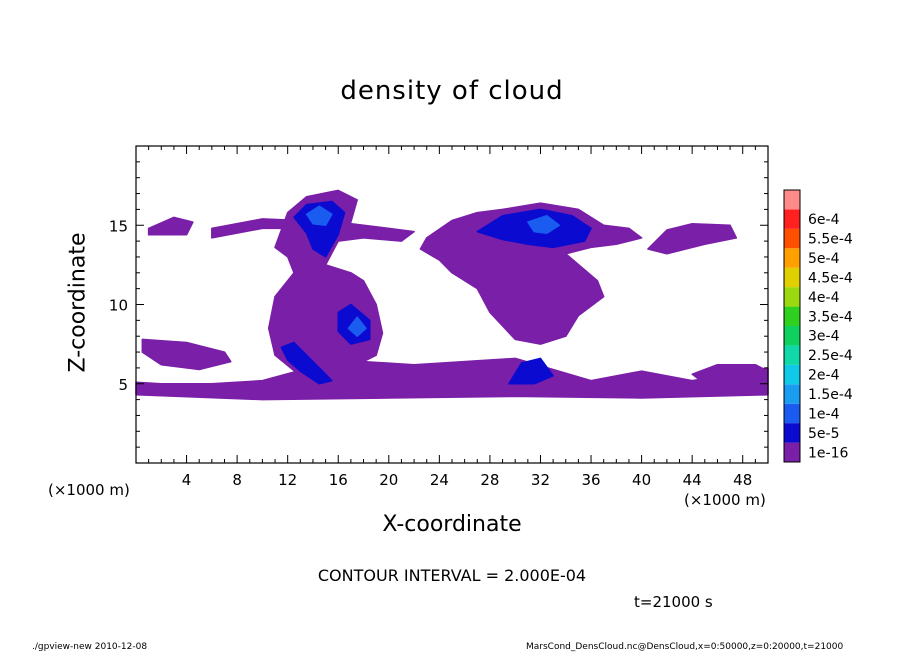 The height and width of the screenshot is (654, 904). I want to click on x-tick-label: 24, so click(439, 480).